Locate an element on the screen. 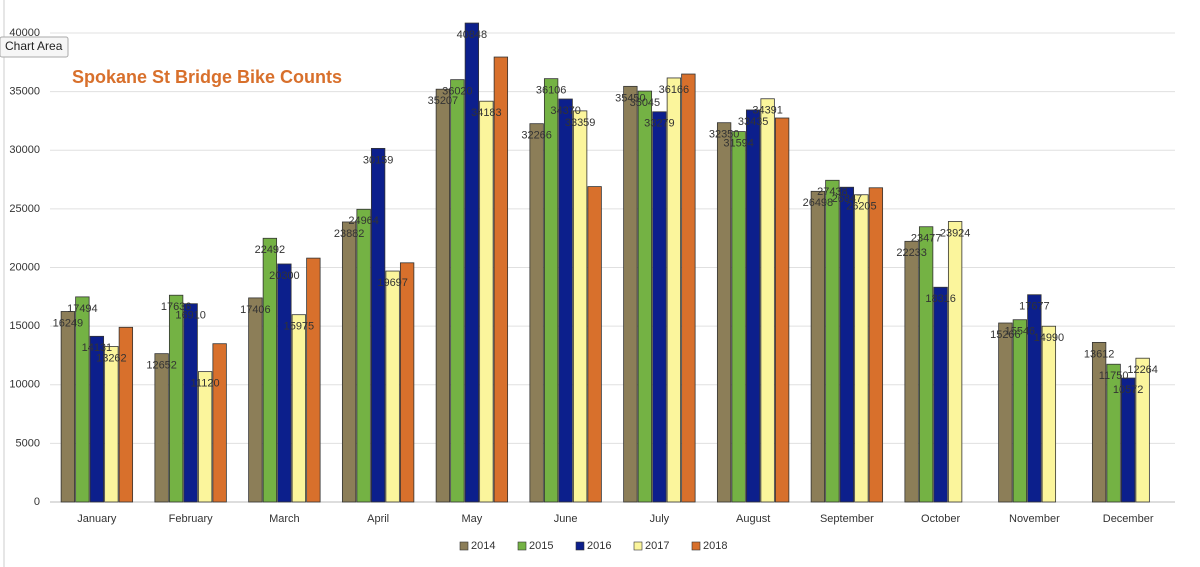  data-label: 26498 is located at coordinates (818, 203).